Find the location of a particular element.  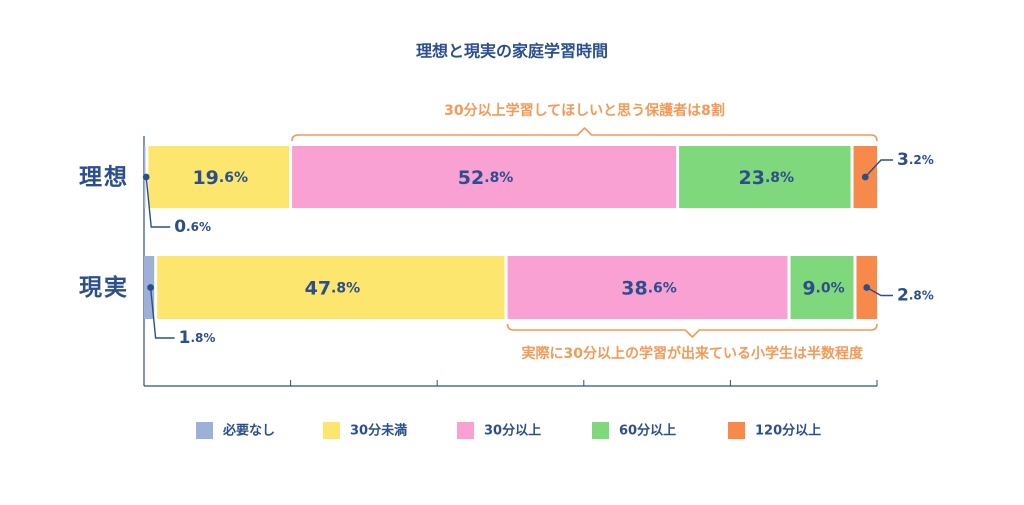

data-label: 52.8% is located at coordinates (486, 178).